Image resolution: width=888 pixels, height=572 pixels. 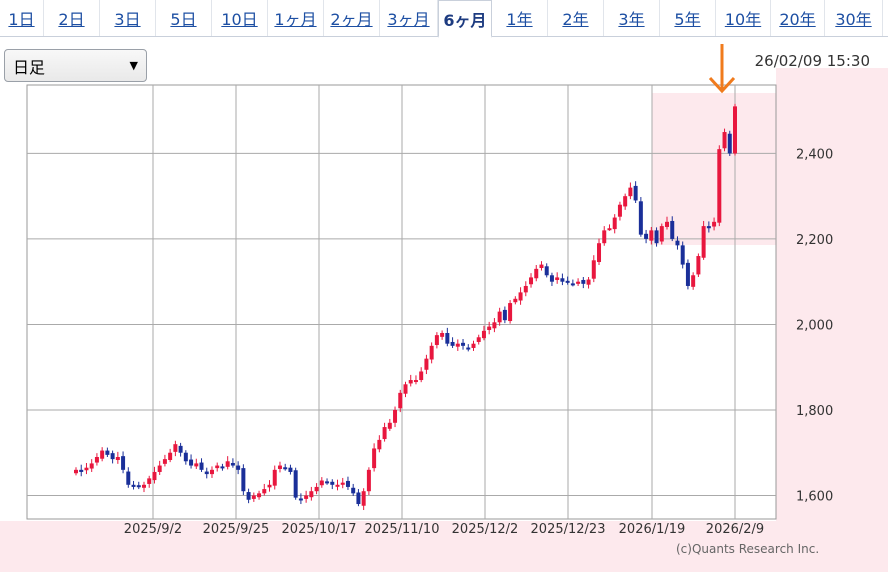 What do you see at coordinates (688, 18) in the screenshot?
I see `tab-12: 5年` at bounding box center [688, 18].